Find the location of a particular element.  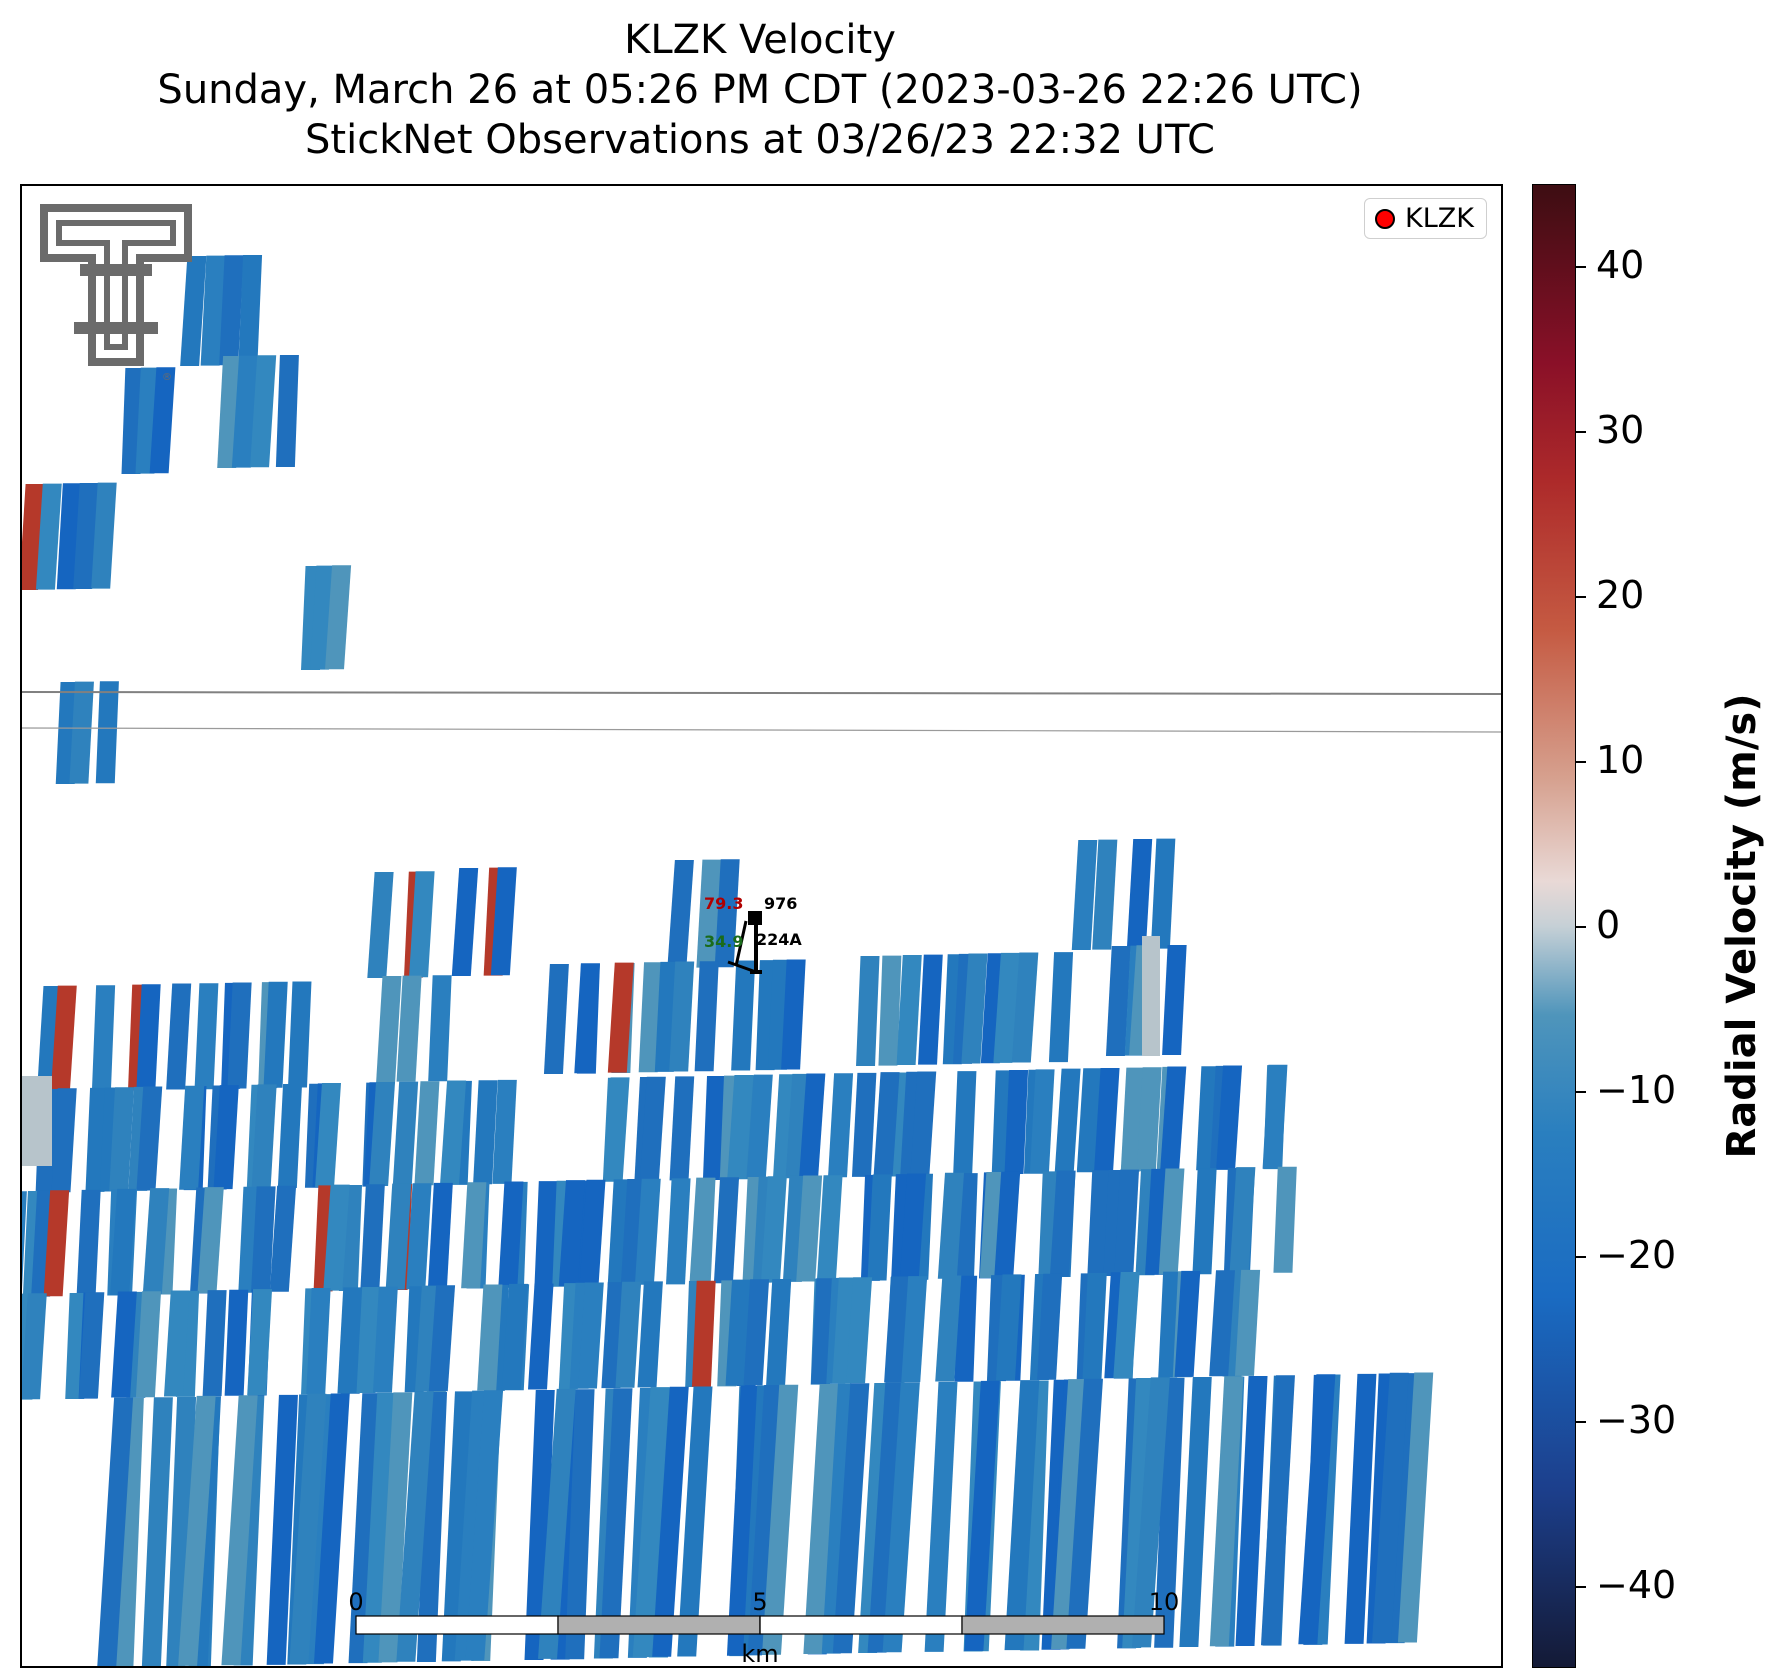

colorbar is located at coordinates (1554, 926).